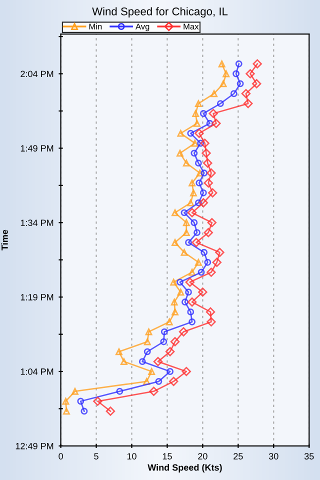 This screenshot has width=320, height=480. I want to click on x-tick-label: 5, so click(96, 456).